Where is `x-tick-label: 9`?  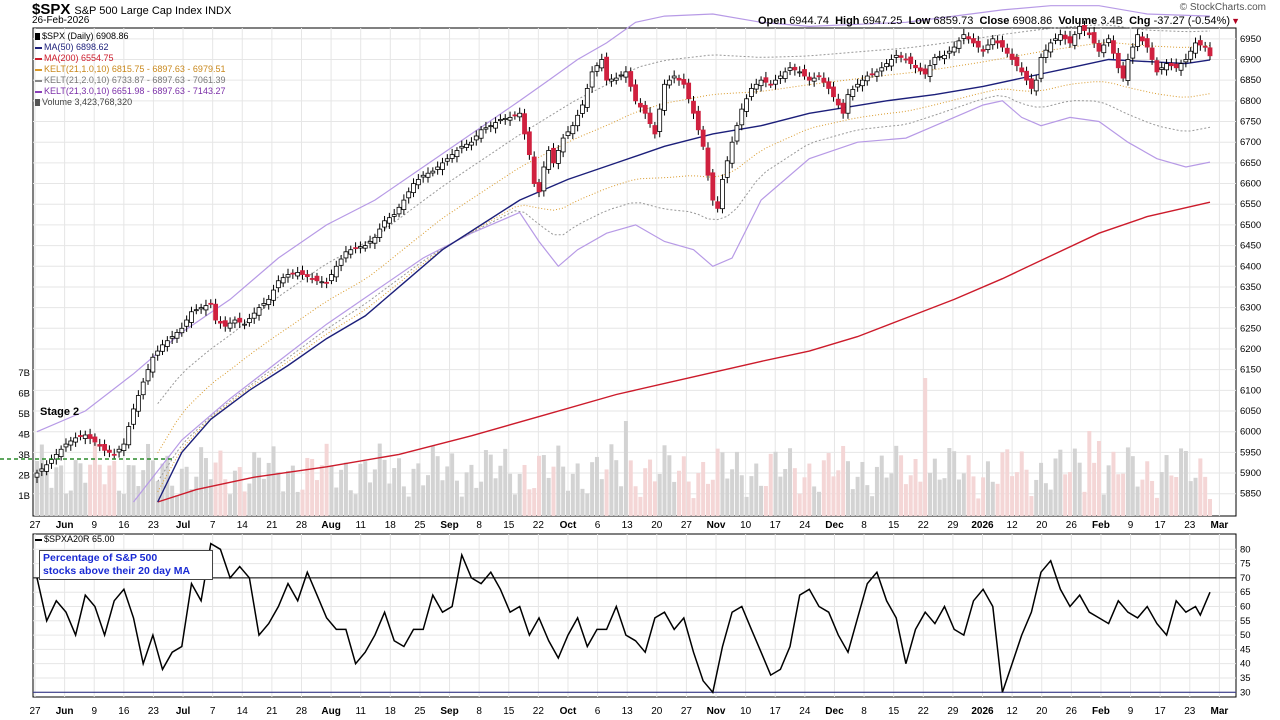 x-tick-label: 9 is located at coordinates (1131, 525).